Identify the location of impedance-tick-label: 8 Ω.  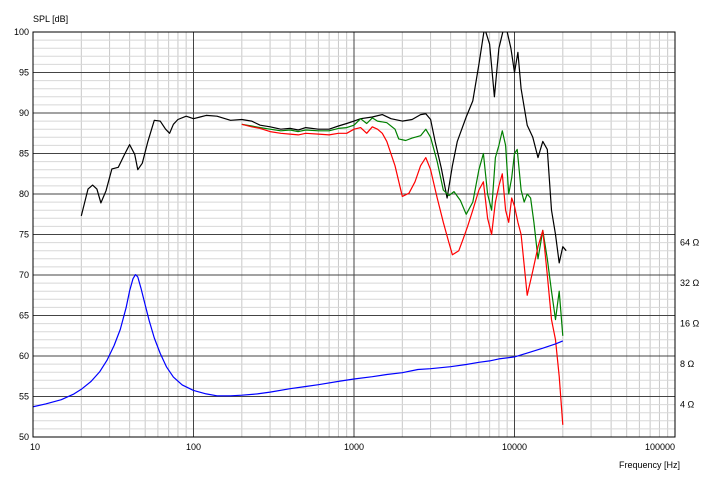
(687, 364).